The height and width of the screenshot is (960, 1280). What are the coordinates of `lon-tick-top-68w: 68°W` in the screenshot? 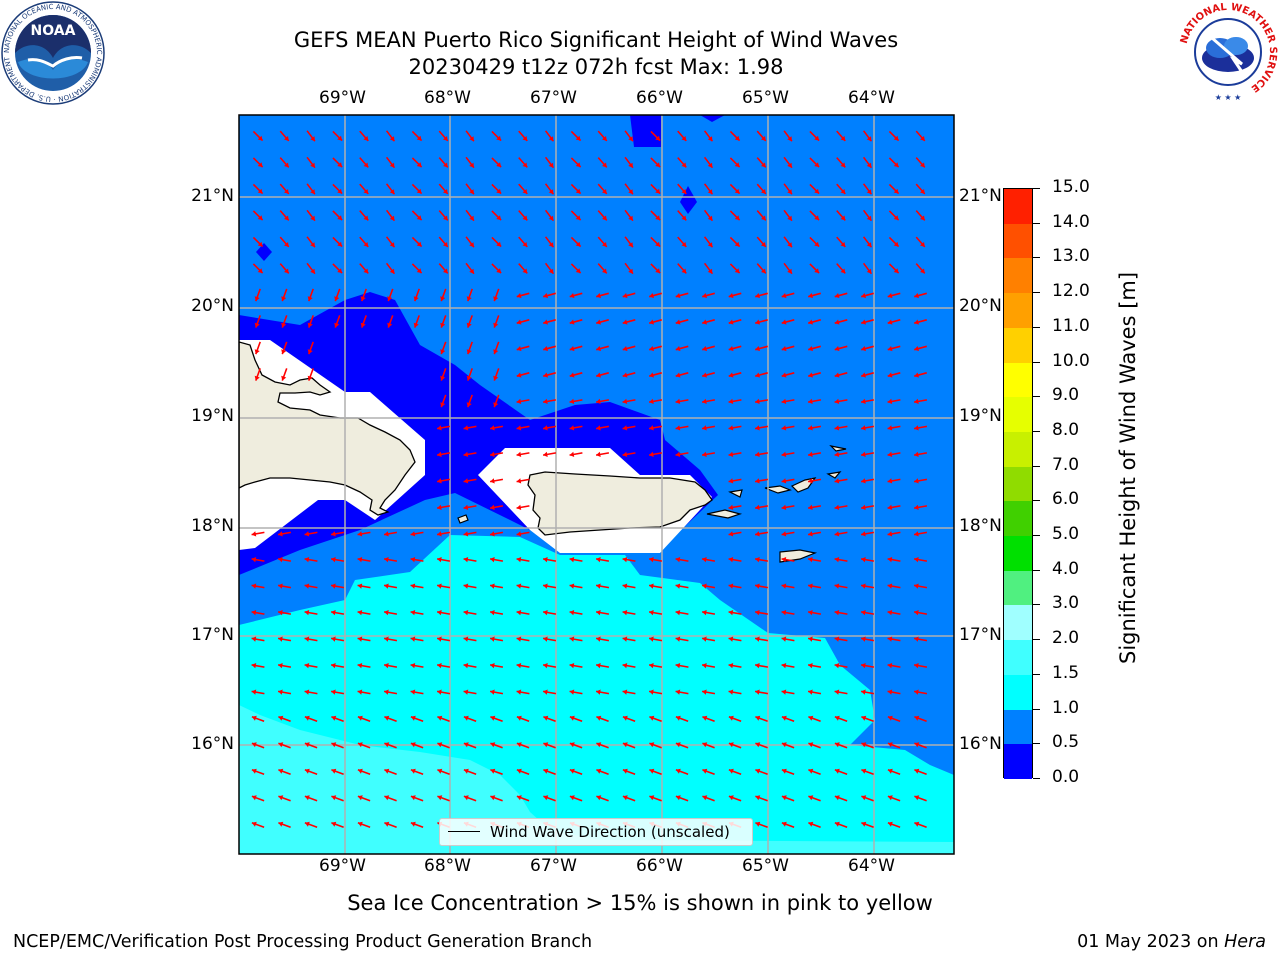 It's located at (447, 98).